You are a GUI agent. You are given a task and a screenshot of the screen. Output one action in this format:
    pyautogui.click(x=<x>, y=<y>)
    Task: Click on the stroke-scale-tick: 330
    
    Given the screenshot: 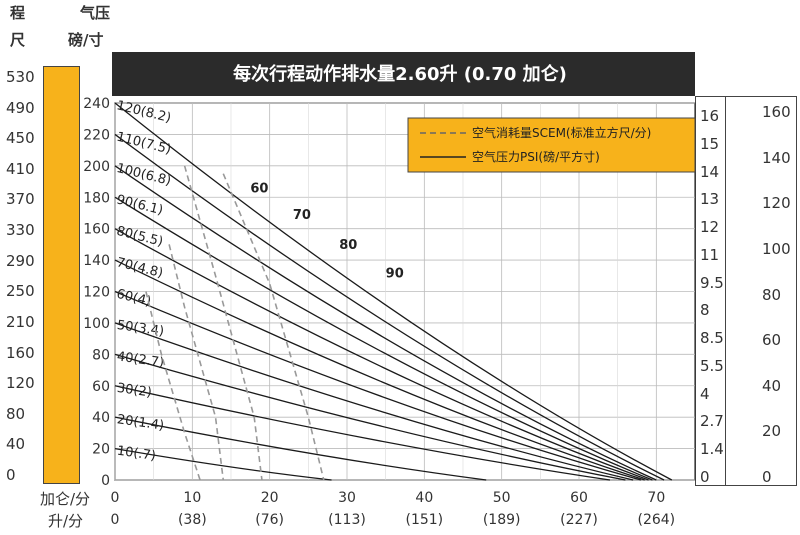 What is the action you would take?
    pyautogui.click(x=20, y=230)
    